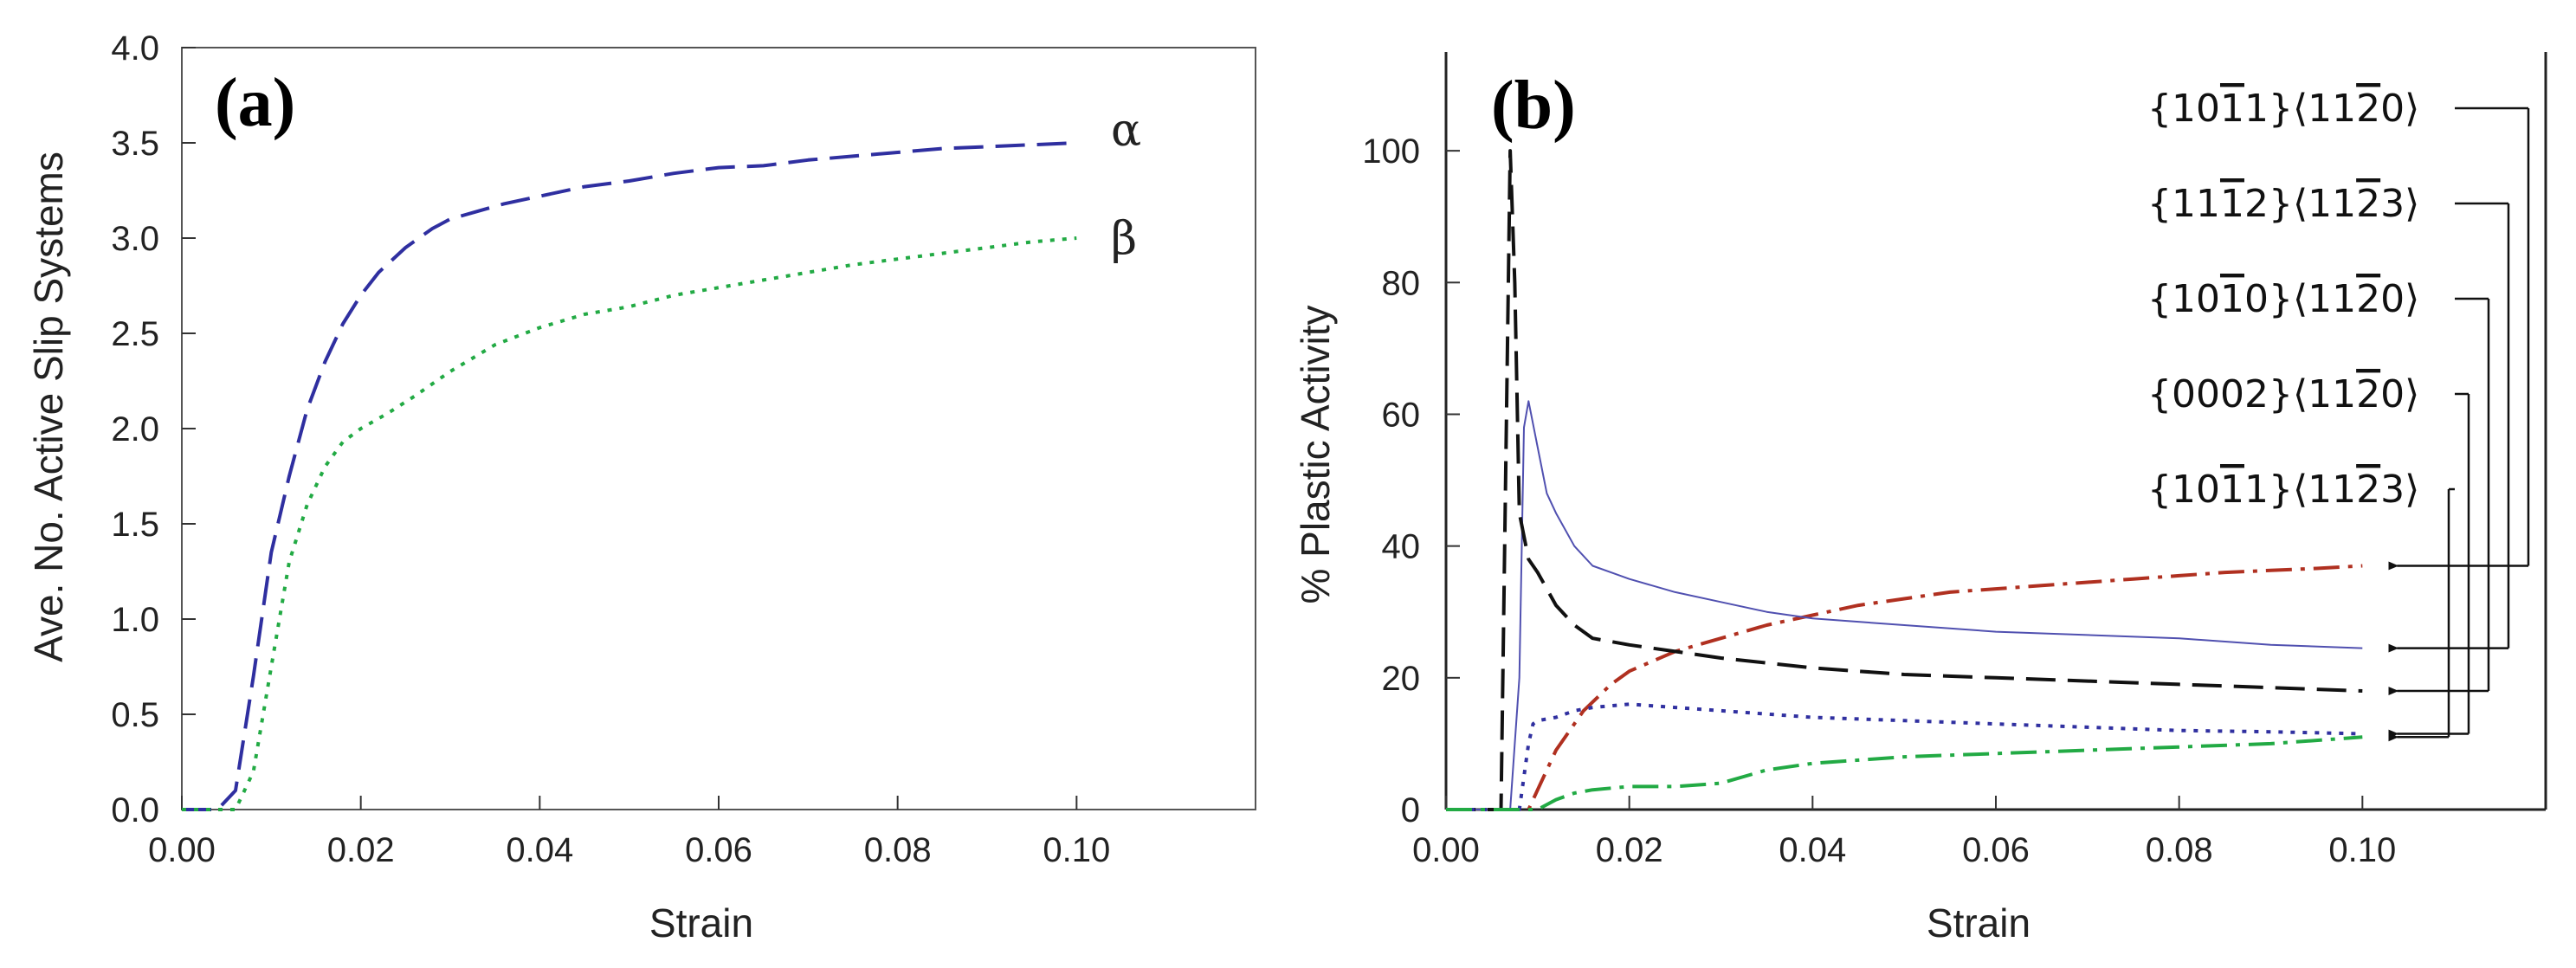 This screenshot has width=2576, height=968. I want to click on y-tick-label: 0, so click(1410, 810).